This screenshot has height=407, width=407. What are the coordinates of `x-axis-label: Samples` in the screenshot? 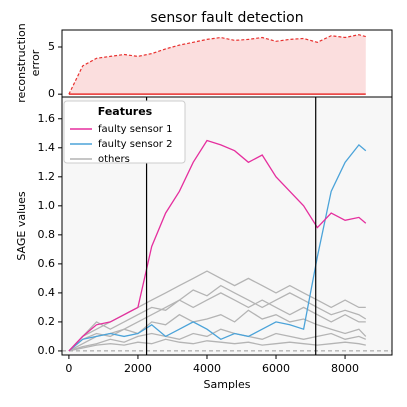 It's located at (227, 384).